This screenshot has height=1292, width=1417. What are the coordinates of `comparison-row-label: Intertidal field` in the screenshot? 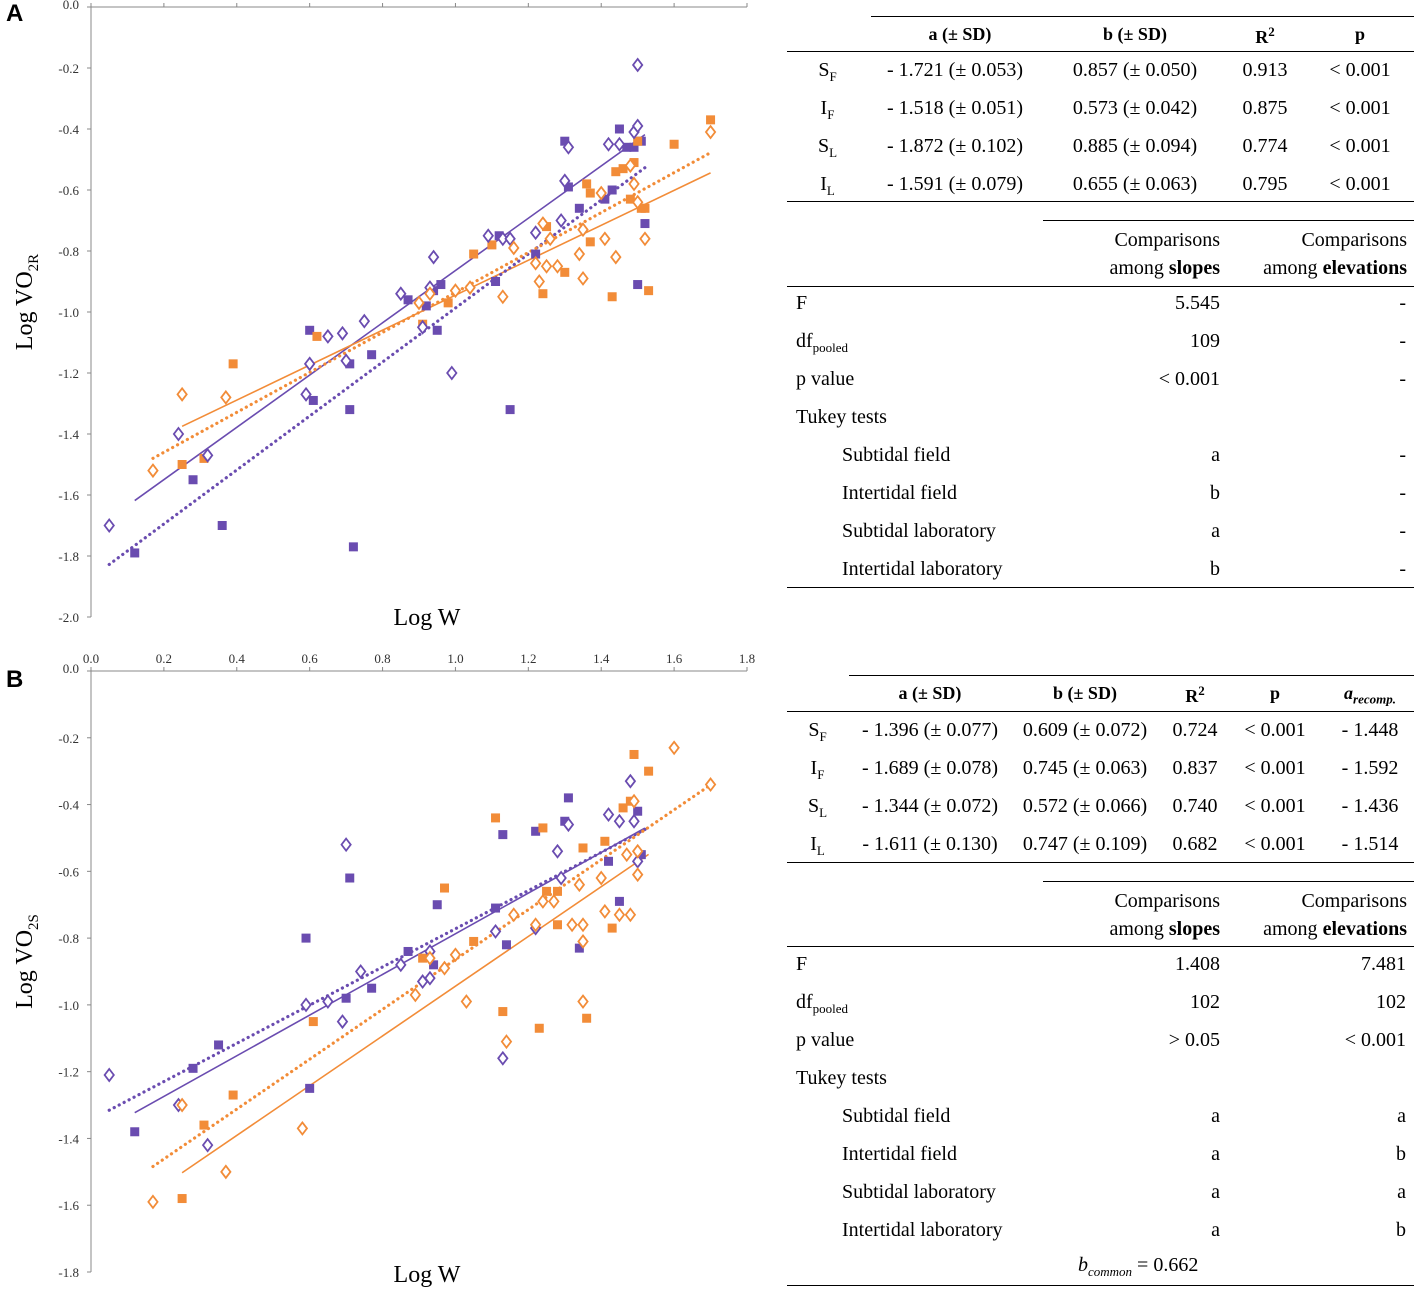 It's located at (899, 493).